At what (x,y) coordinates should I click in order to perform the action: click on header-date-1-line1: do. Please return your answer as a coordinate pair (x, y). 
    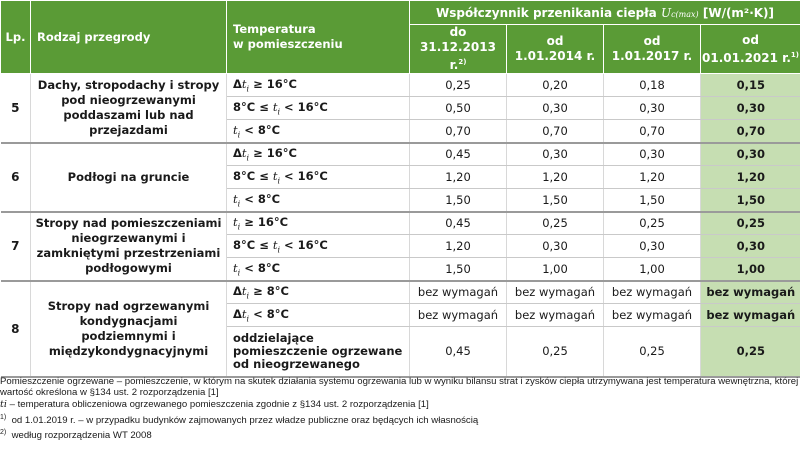
    Looking at the image, I should click on (458, 32).